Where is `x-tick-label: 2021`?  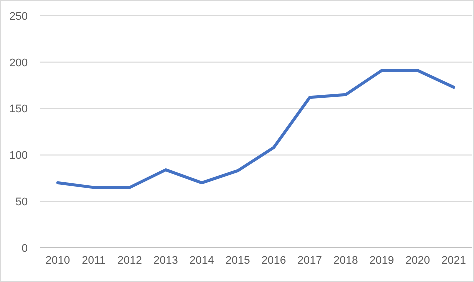 x-tick-label: 2021 is located at coordinates (454, 261).